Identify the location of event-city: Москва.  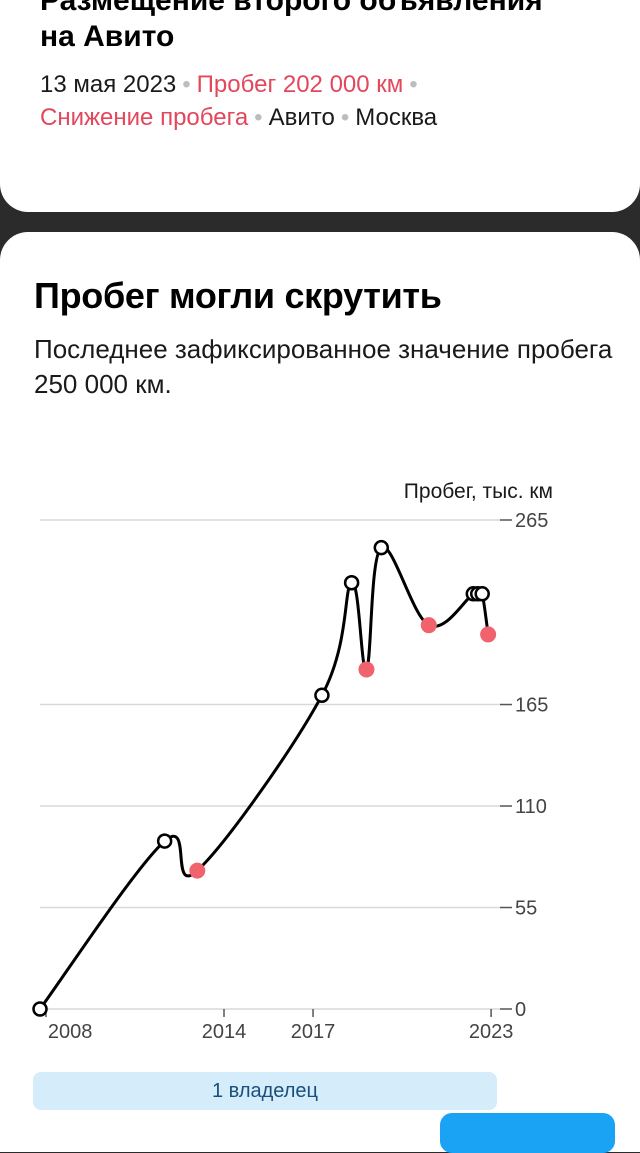
(396, 117).